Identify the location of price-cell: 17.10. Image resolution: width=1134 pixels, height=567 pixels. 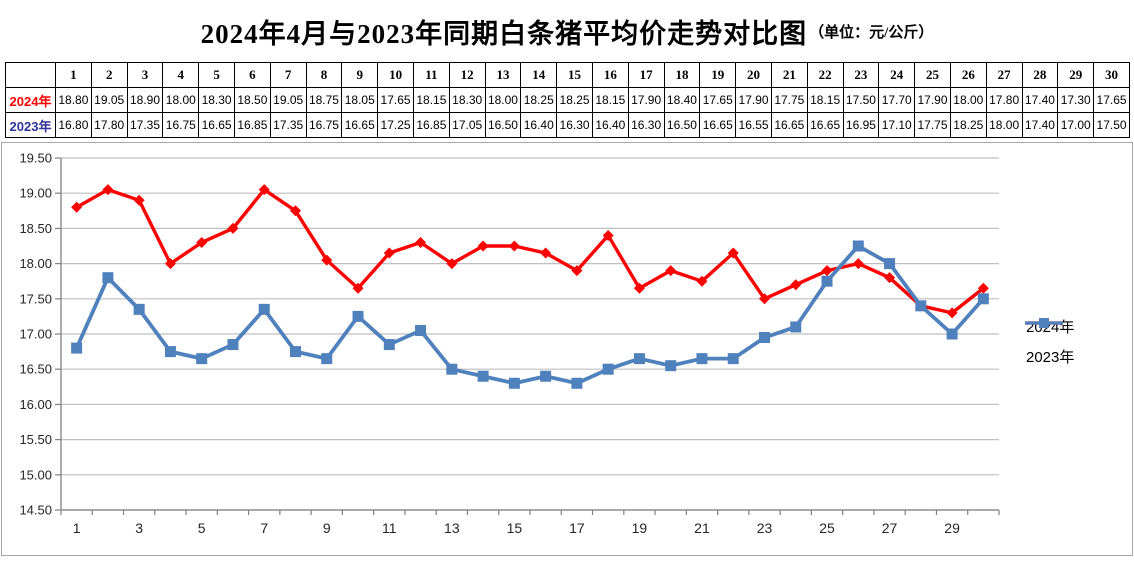
(897, 125).